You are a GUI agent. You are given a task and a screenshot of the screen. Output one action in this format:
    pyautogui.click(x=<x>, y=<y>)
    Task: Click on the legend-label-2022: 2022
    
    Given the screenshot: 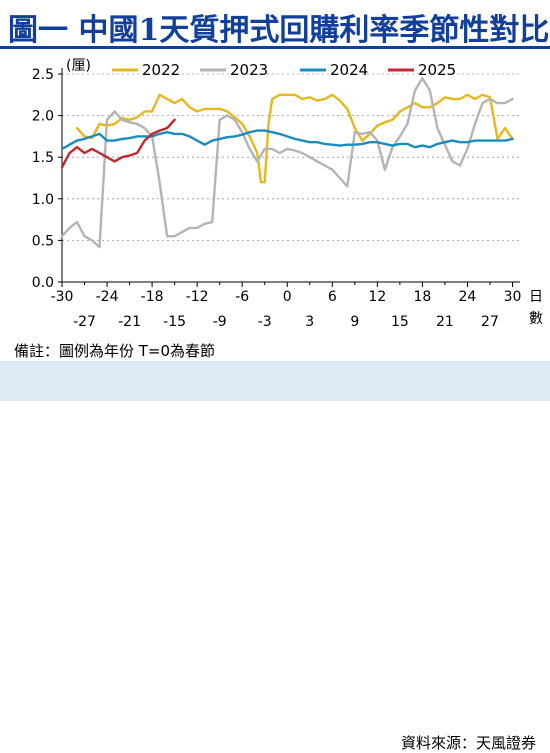 What is the action you would take?
    pyautogui.click(x=161, y=70)
    